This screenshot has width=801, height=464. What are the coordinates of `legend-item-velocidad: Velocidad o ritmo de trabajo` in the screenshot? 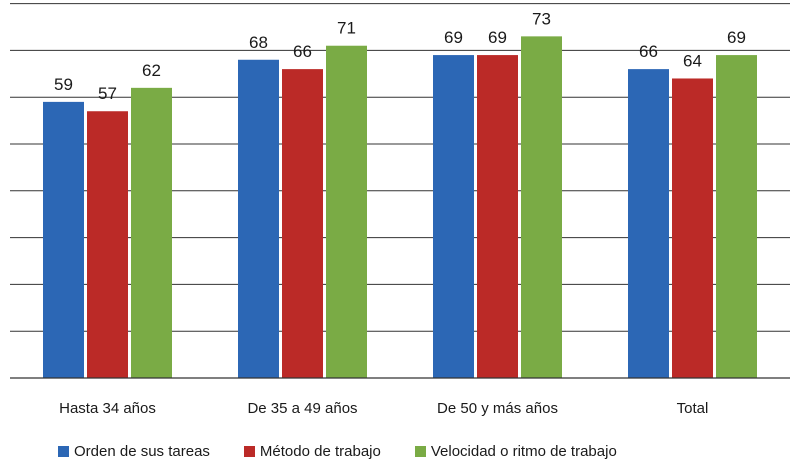 It's located at (515, 451).